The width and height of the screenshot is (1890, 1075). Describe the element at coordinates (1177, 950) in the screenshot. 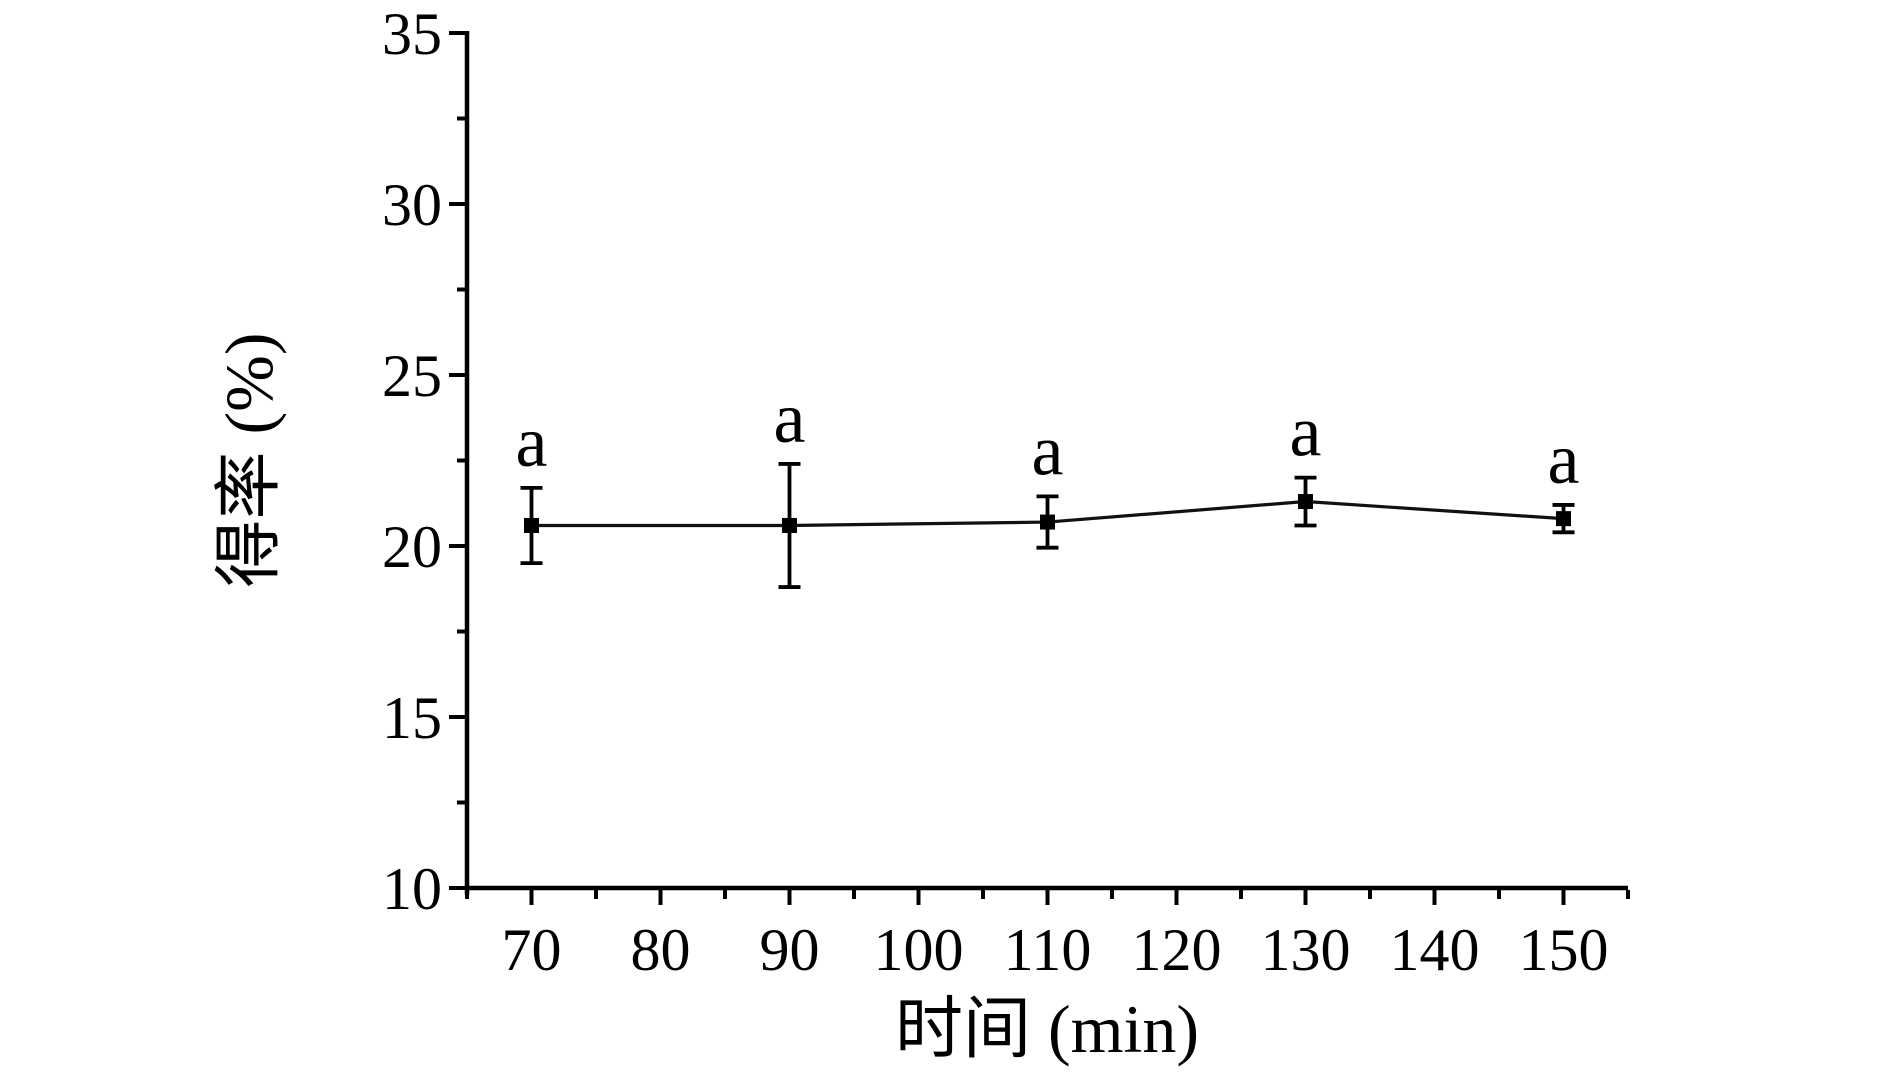

I see `x-axis-tick-label: 120` at that location.